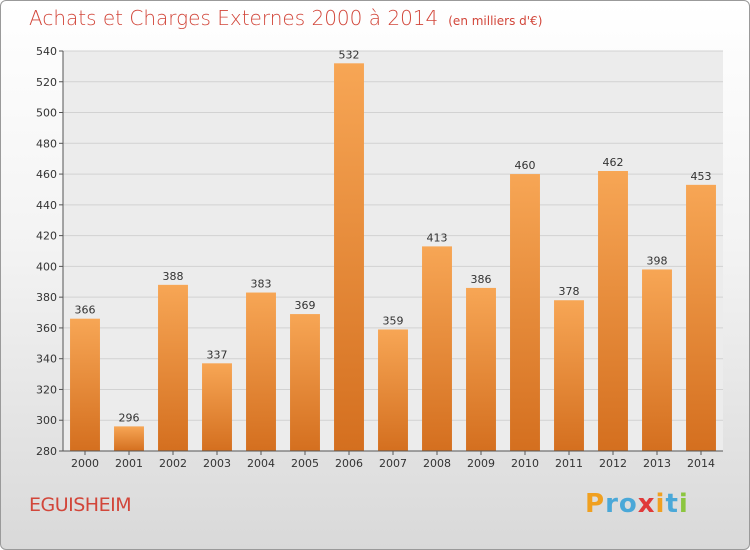 This screenshot has width=750, height=550. Describe the element at coordinates (46, 174) in the screenshot. I see `y-tick-label: 460` at that location.